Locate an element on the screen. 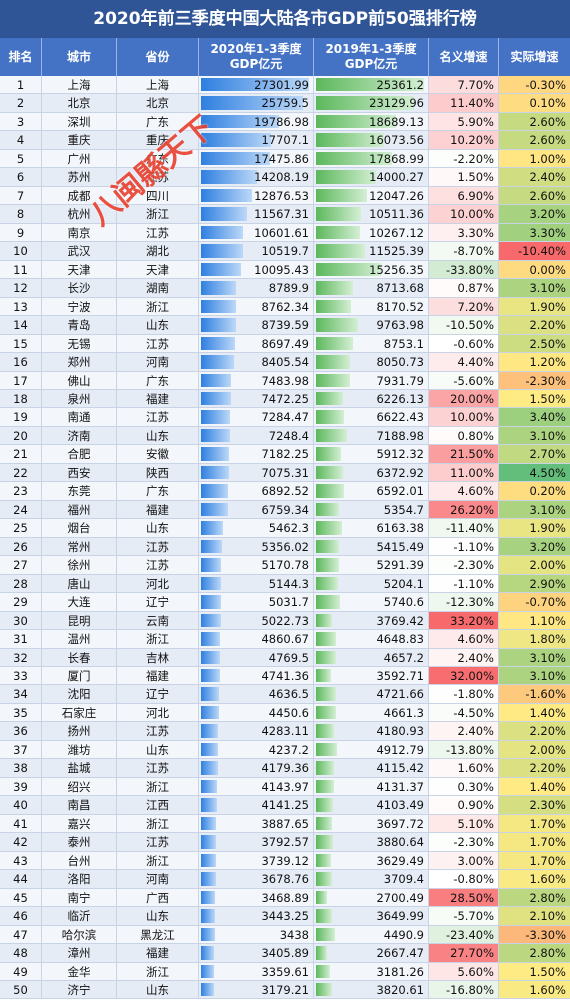  cell-nominal-growth: 7.20% is located at coordinates (464, 306).